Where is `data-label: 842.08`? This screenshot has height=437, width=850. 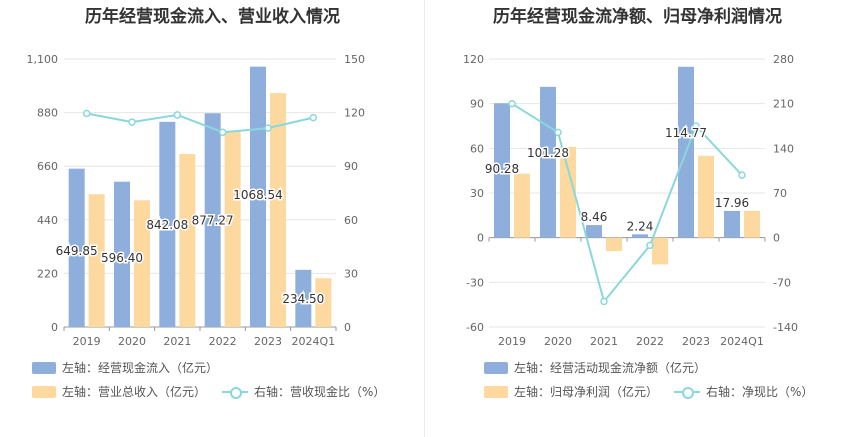
data-label: 842.08 is located at coordinates (167, 225).